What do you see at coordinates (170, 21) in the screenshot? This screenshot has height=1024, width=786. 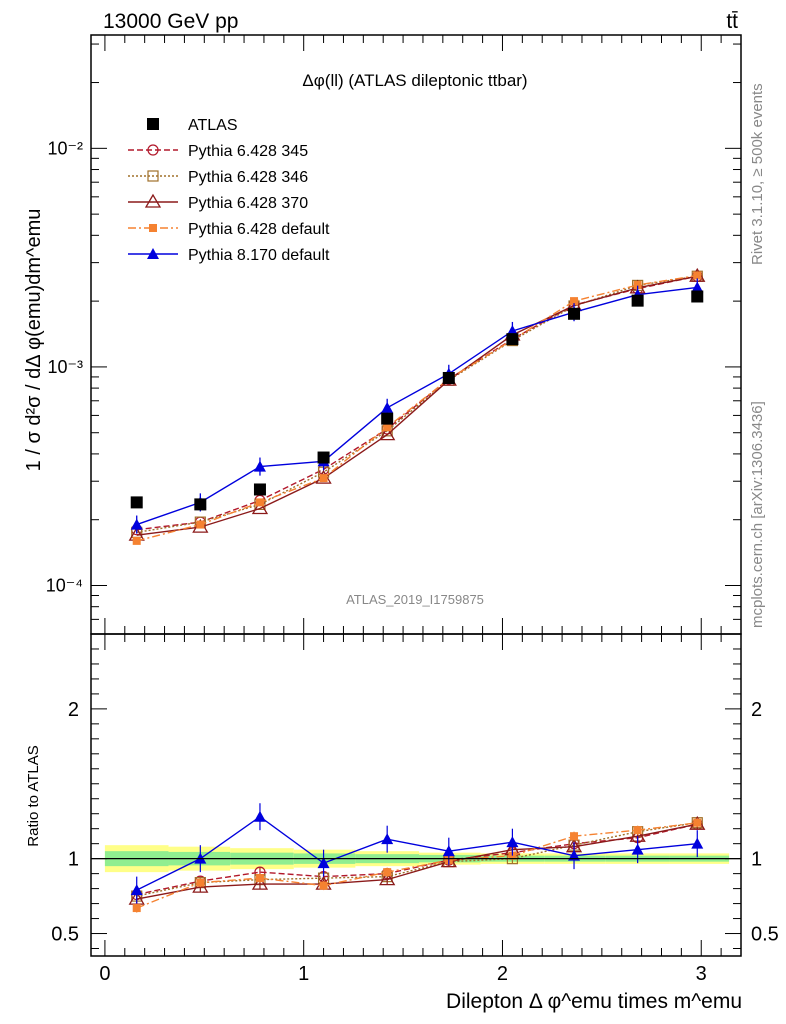 I see `header-process: 13000 GeV pp` at bounding box center [170, 21].